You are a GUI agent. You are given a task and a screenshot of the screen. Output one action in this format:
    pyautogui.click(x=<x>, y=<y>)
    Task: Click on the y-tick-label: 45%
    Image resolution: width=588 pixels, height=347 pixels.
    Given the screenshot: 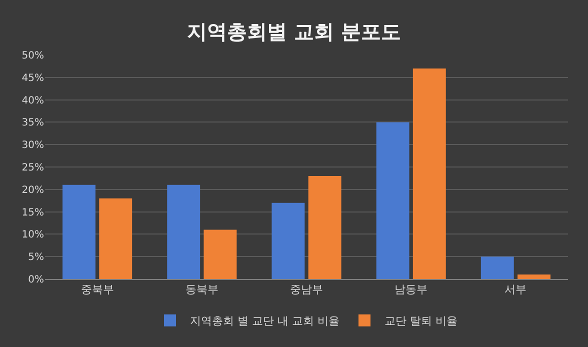 What is the action you would take?
    pyautogui.click(x=33, y=78)
    